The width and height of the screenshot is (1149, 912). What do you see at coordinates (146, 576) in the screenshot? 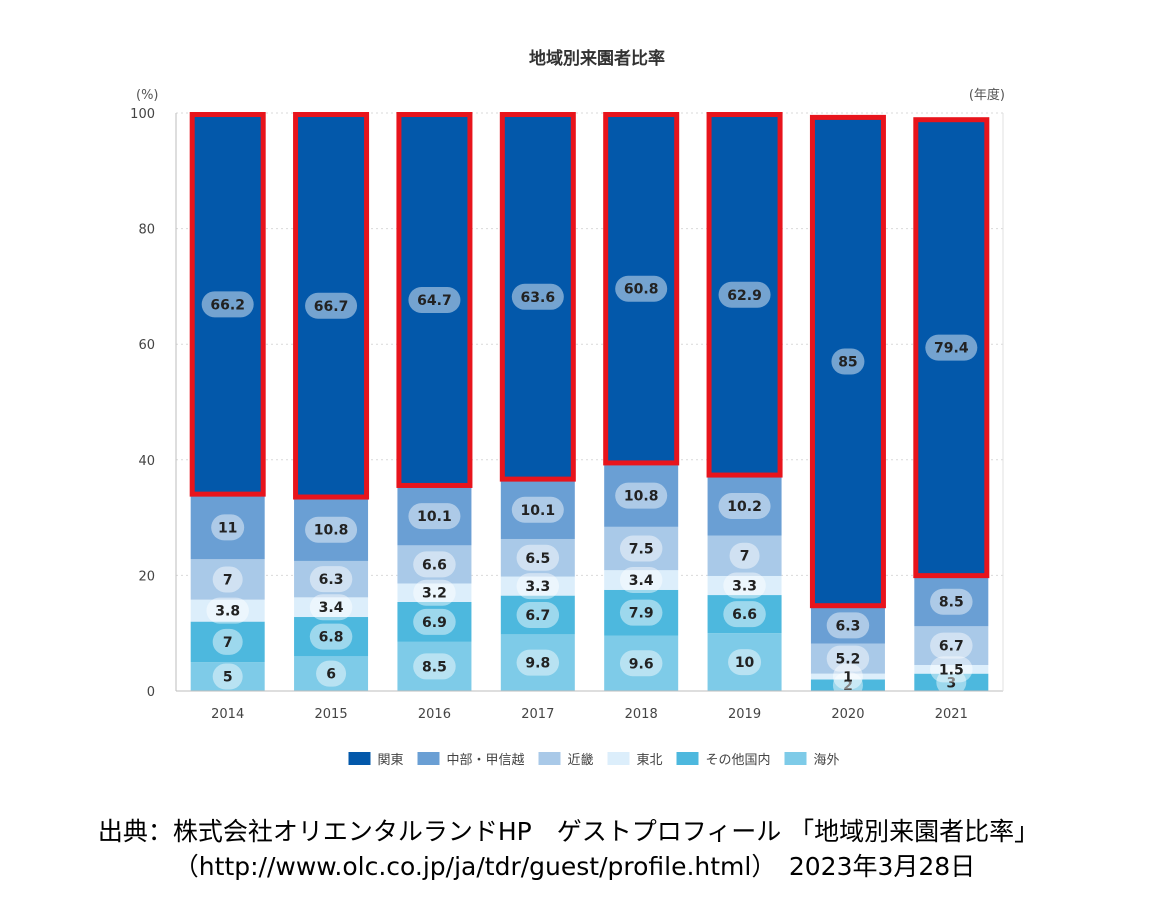
I see `y-tick-label: 20` at bounding box center [146, 576].